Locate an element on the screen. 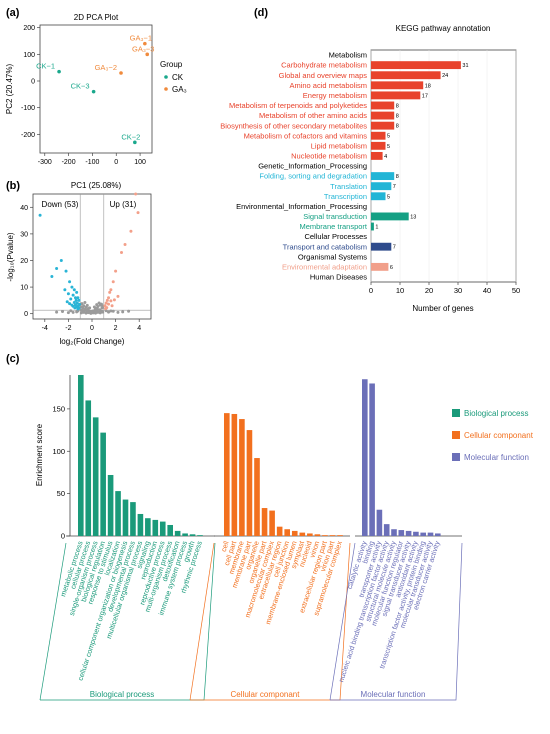  volcano-up-annotation: Up (31) is located at coordinates (123, 204).